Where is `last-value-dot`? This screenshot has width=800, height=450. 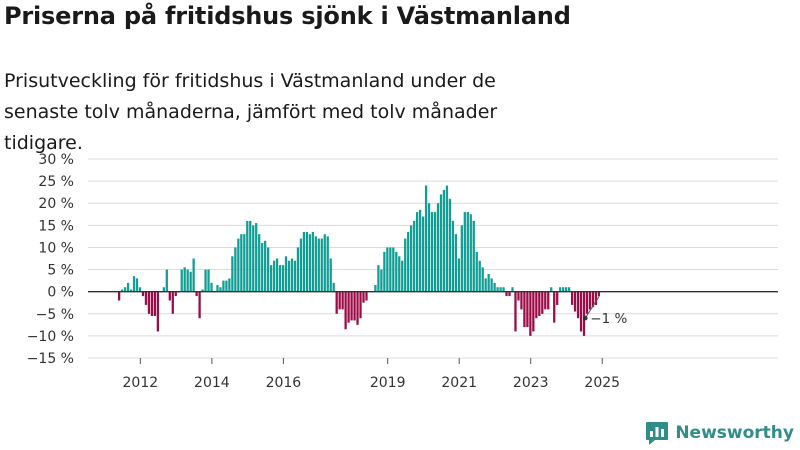
last-value-dot is located at coordinates (585, 318).